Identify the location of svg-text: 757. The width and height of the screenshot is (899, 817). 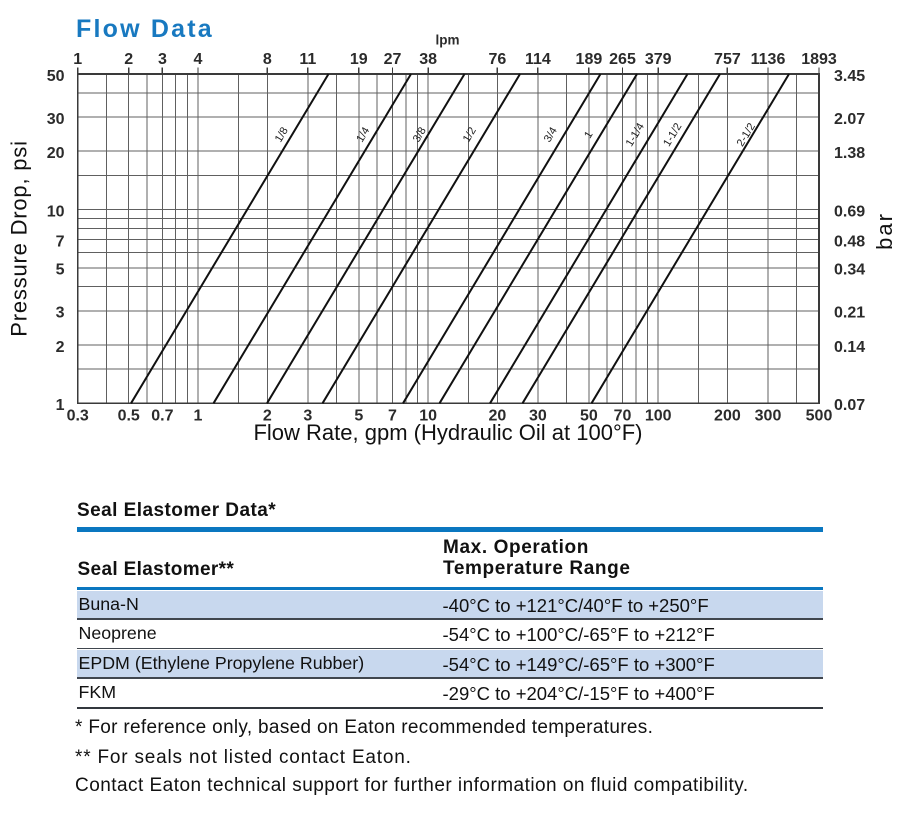
(727, 59).